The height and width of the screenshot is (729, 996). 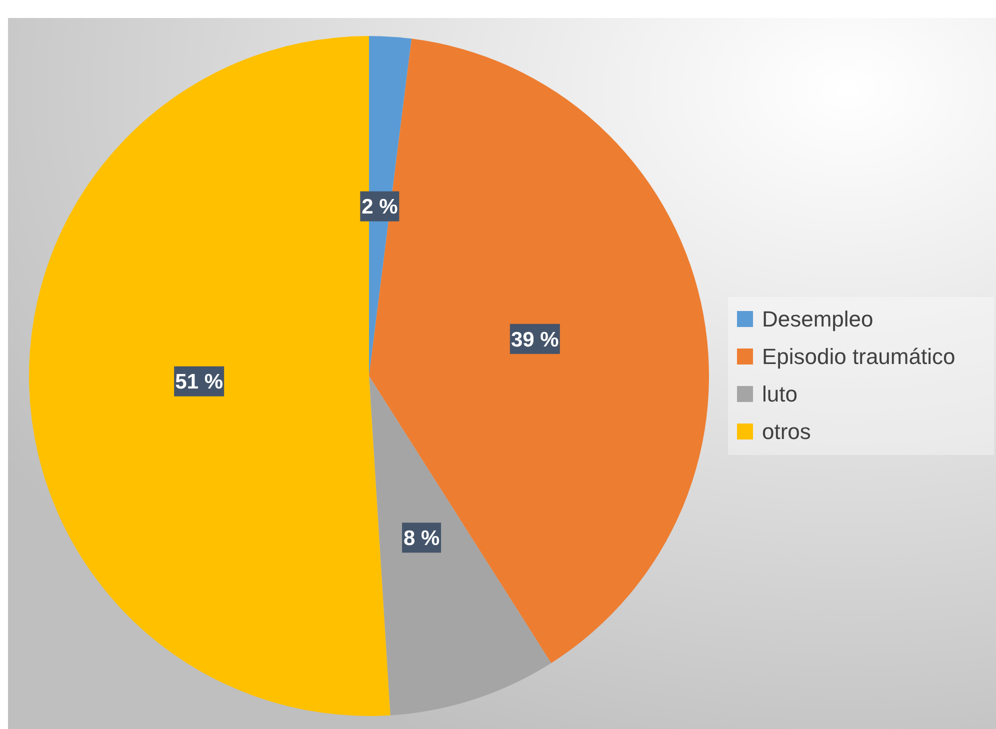 I want to click on data-label: 8 %, so click(x=421, y=538).